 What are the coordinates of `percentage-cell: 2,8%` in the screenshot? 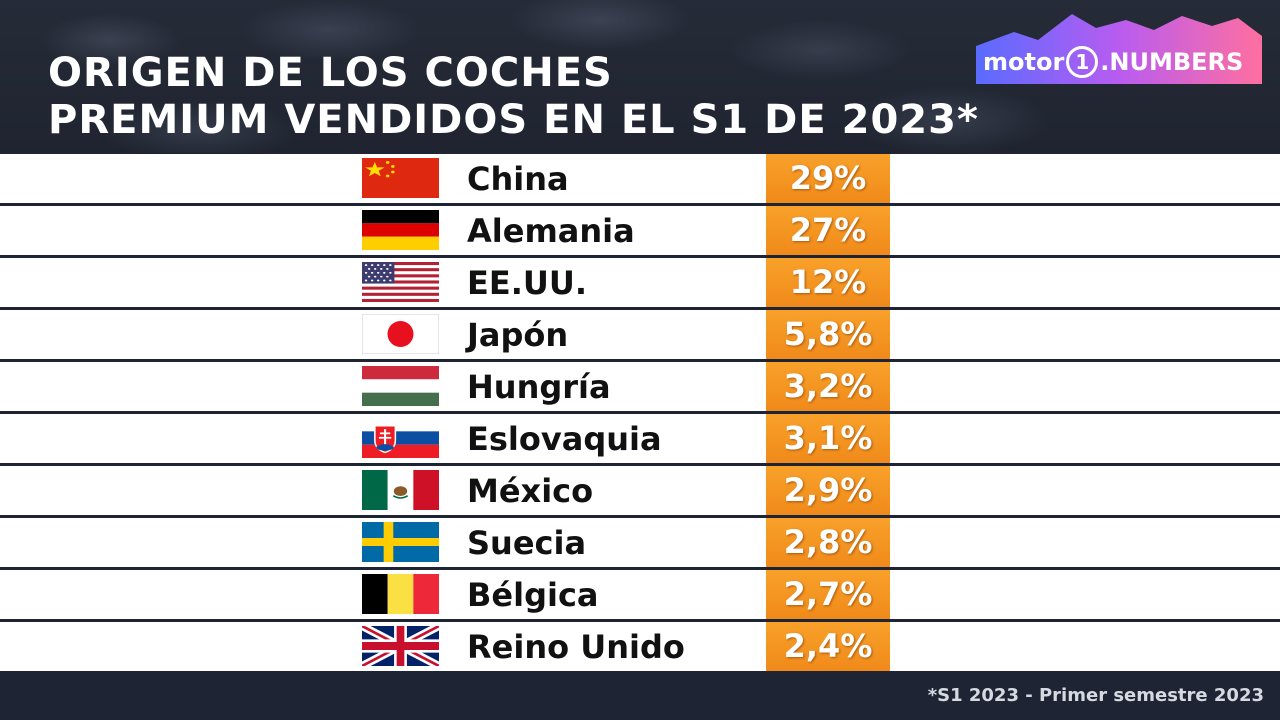 It's located at (828, 542).